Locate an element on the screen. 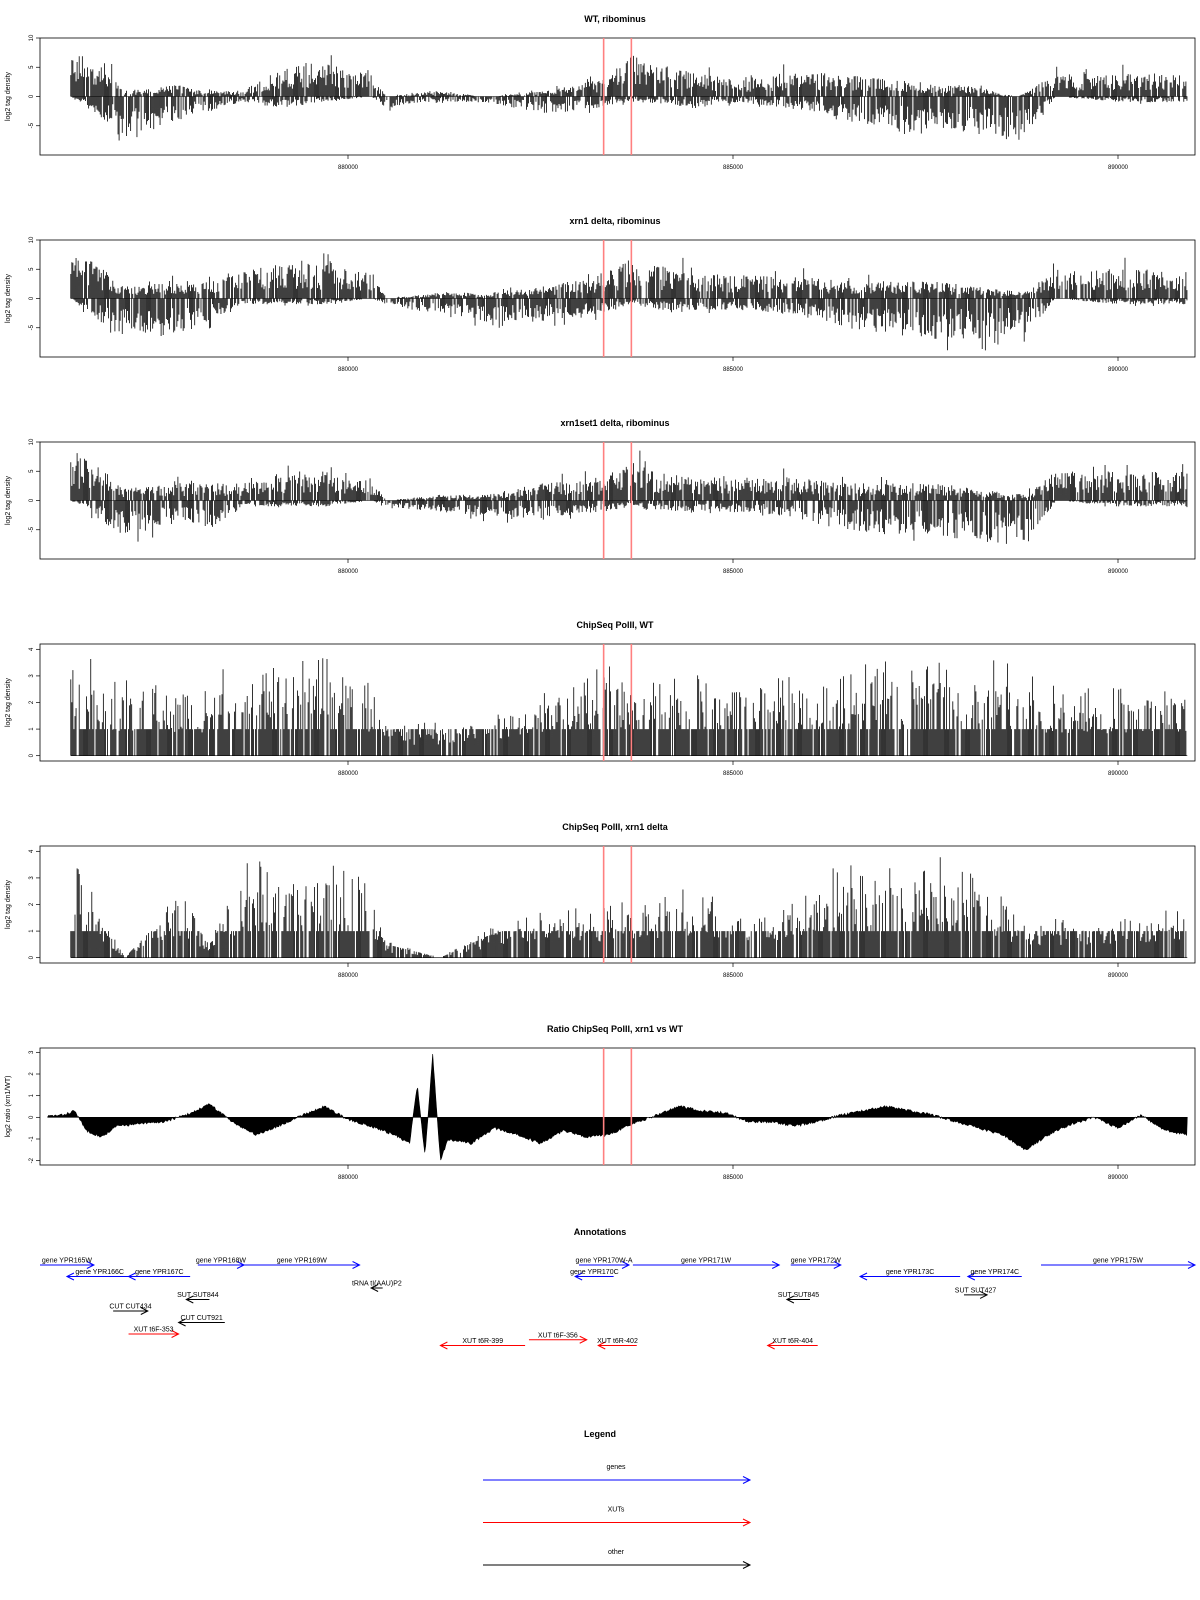 This screenshot has height=1600, width=1200. feature-label: gene YPR174C is located at coordinates (995, 1272).